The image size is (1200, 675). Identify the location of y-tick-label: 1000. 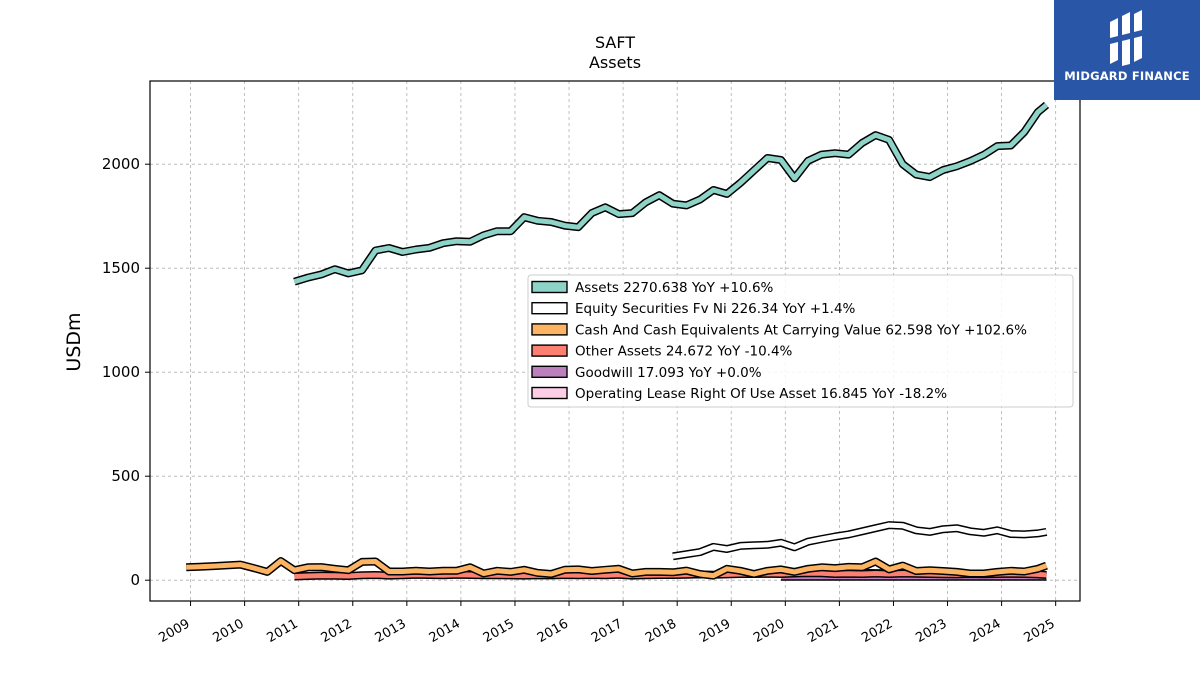
(121, 372).